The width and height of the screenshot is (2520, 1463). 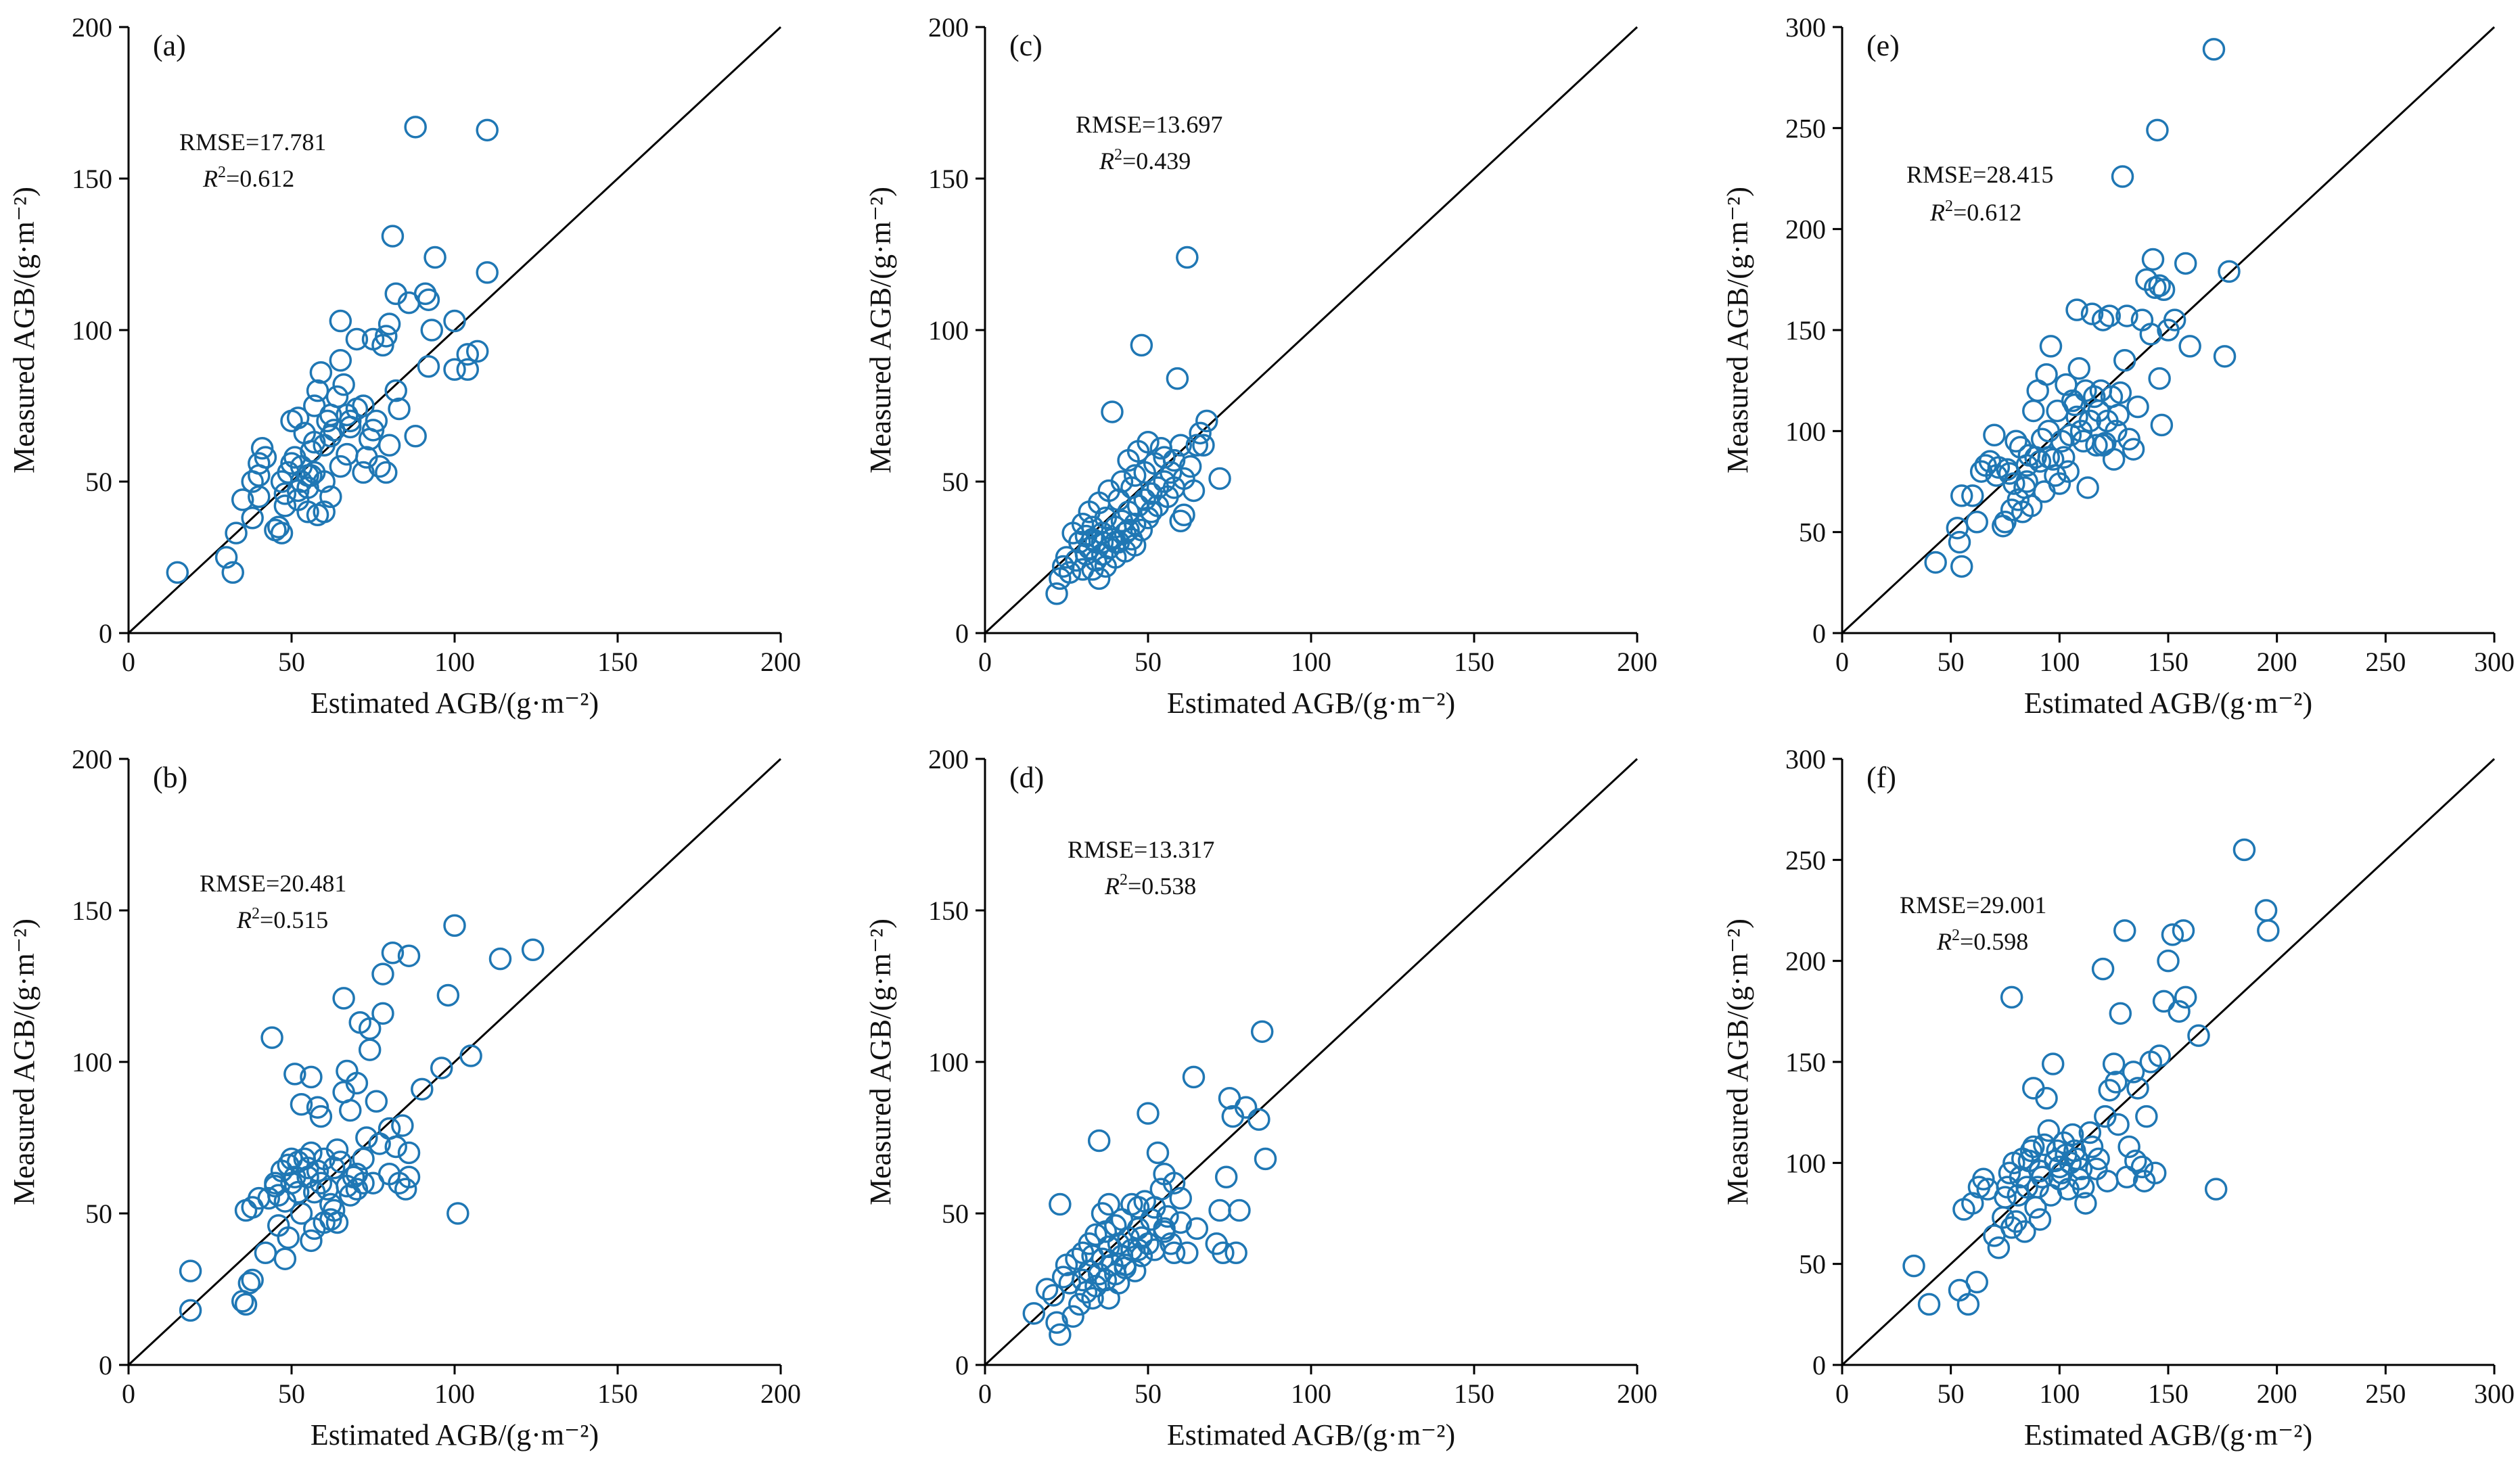 I want to click on panel-label: (b), so click(x=170, y=777).